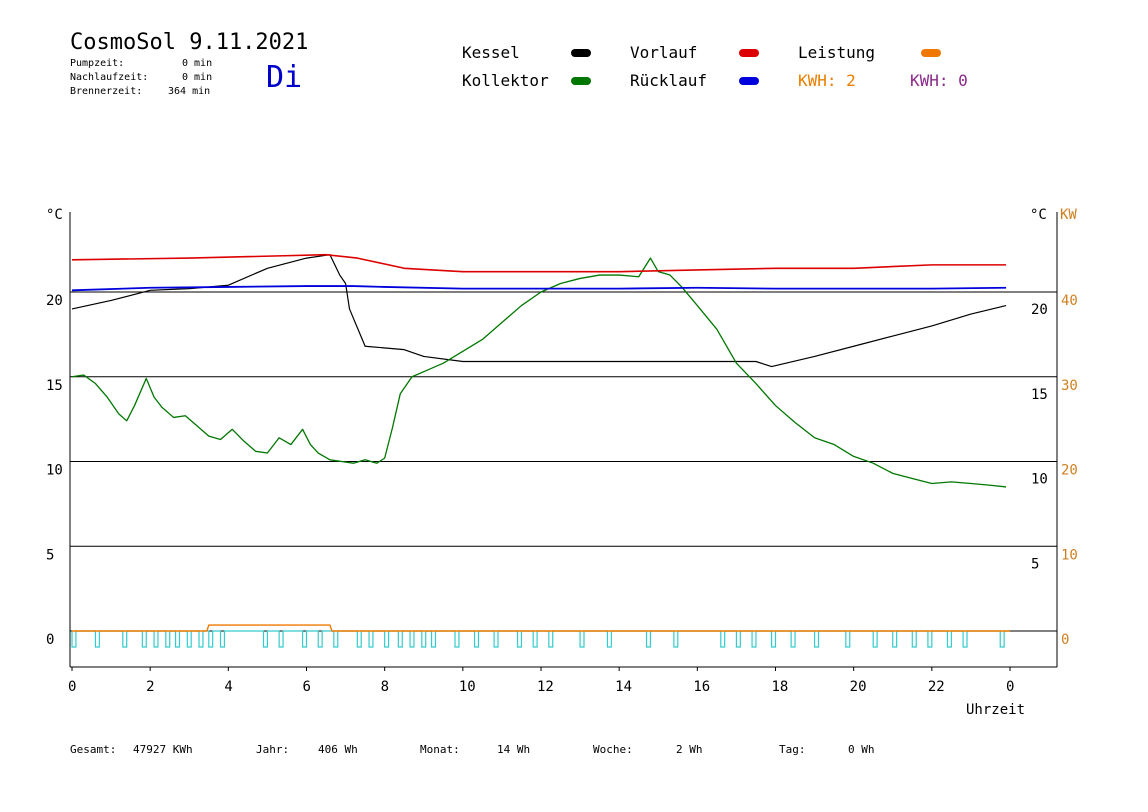 The height and width of the screenshot is (812, 1148). Describe the element at coordinates (827, 80) in the screenshot. I see `legend-kwh-orange: KWH: 2` at that location.